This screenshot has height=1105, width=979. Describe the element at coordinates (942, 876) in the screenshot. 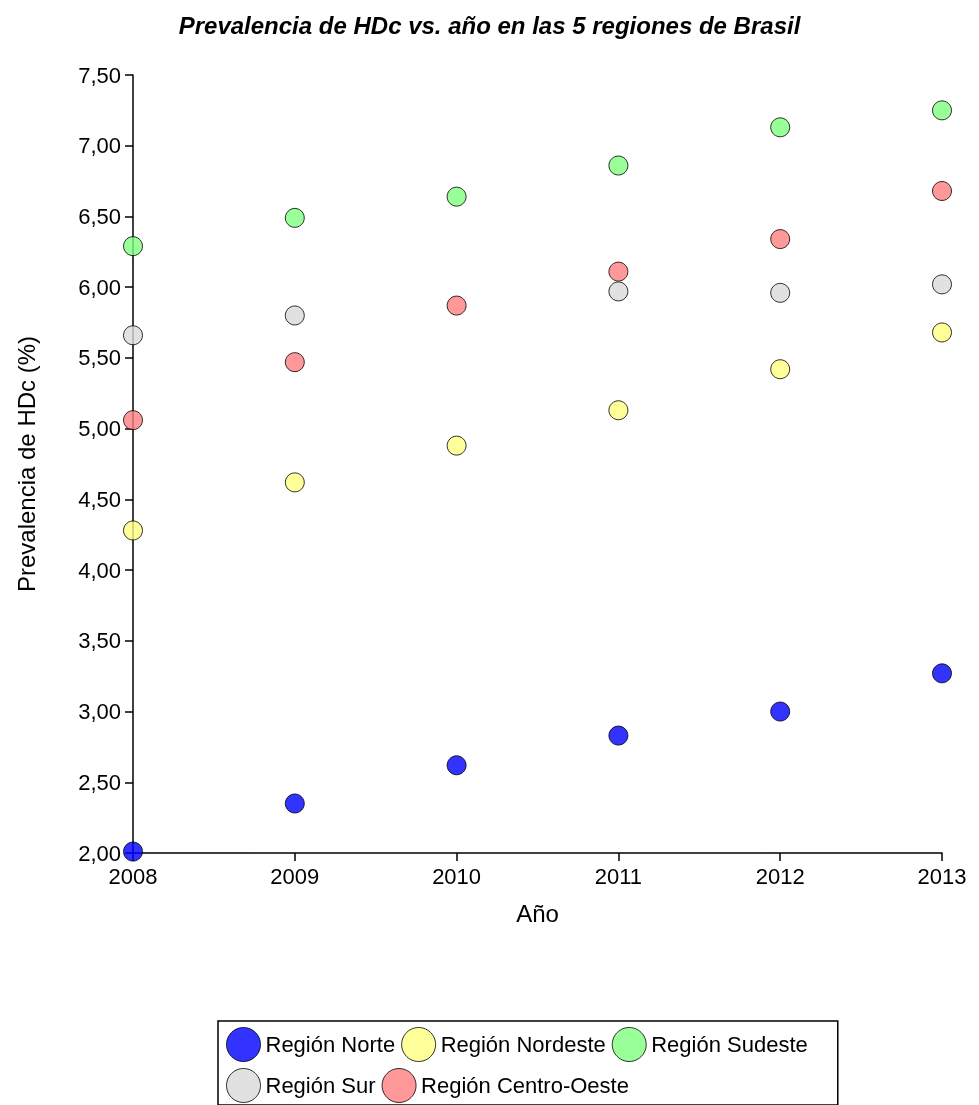

I see `x-tick-label: 2013` at that location.